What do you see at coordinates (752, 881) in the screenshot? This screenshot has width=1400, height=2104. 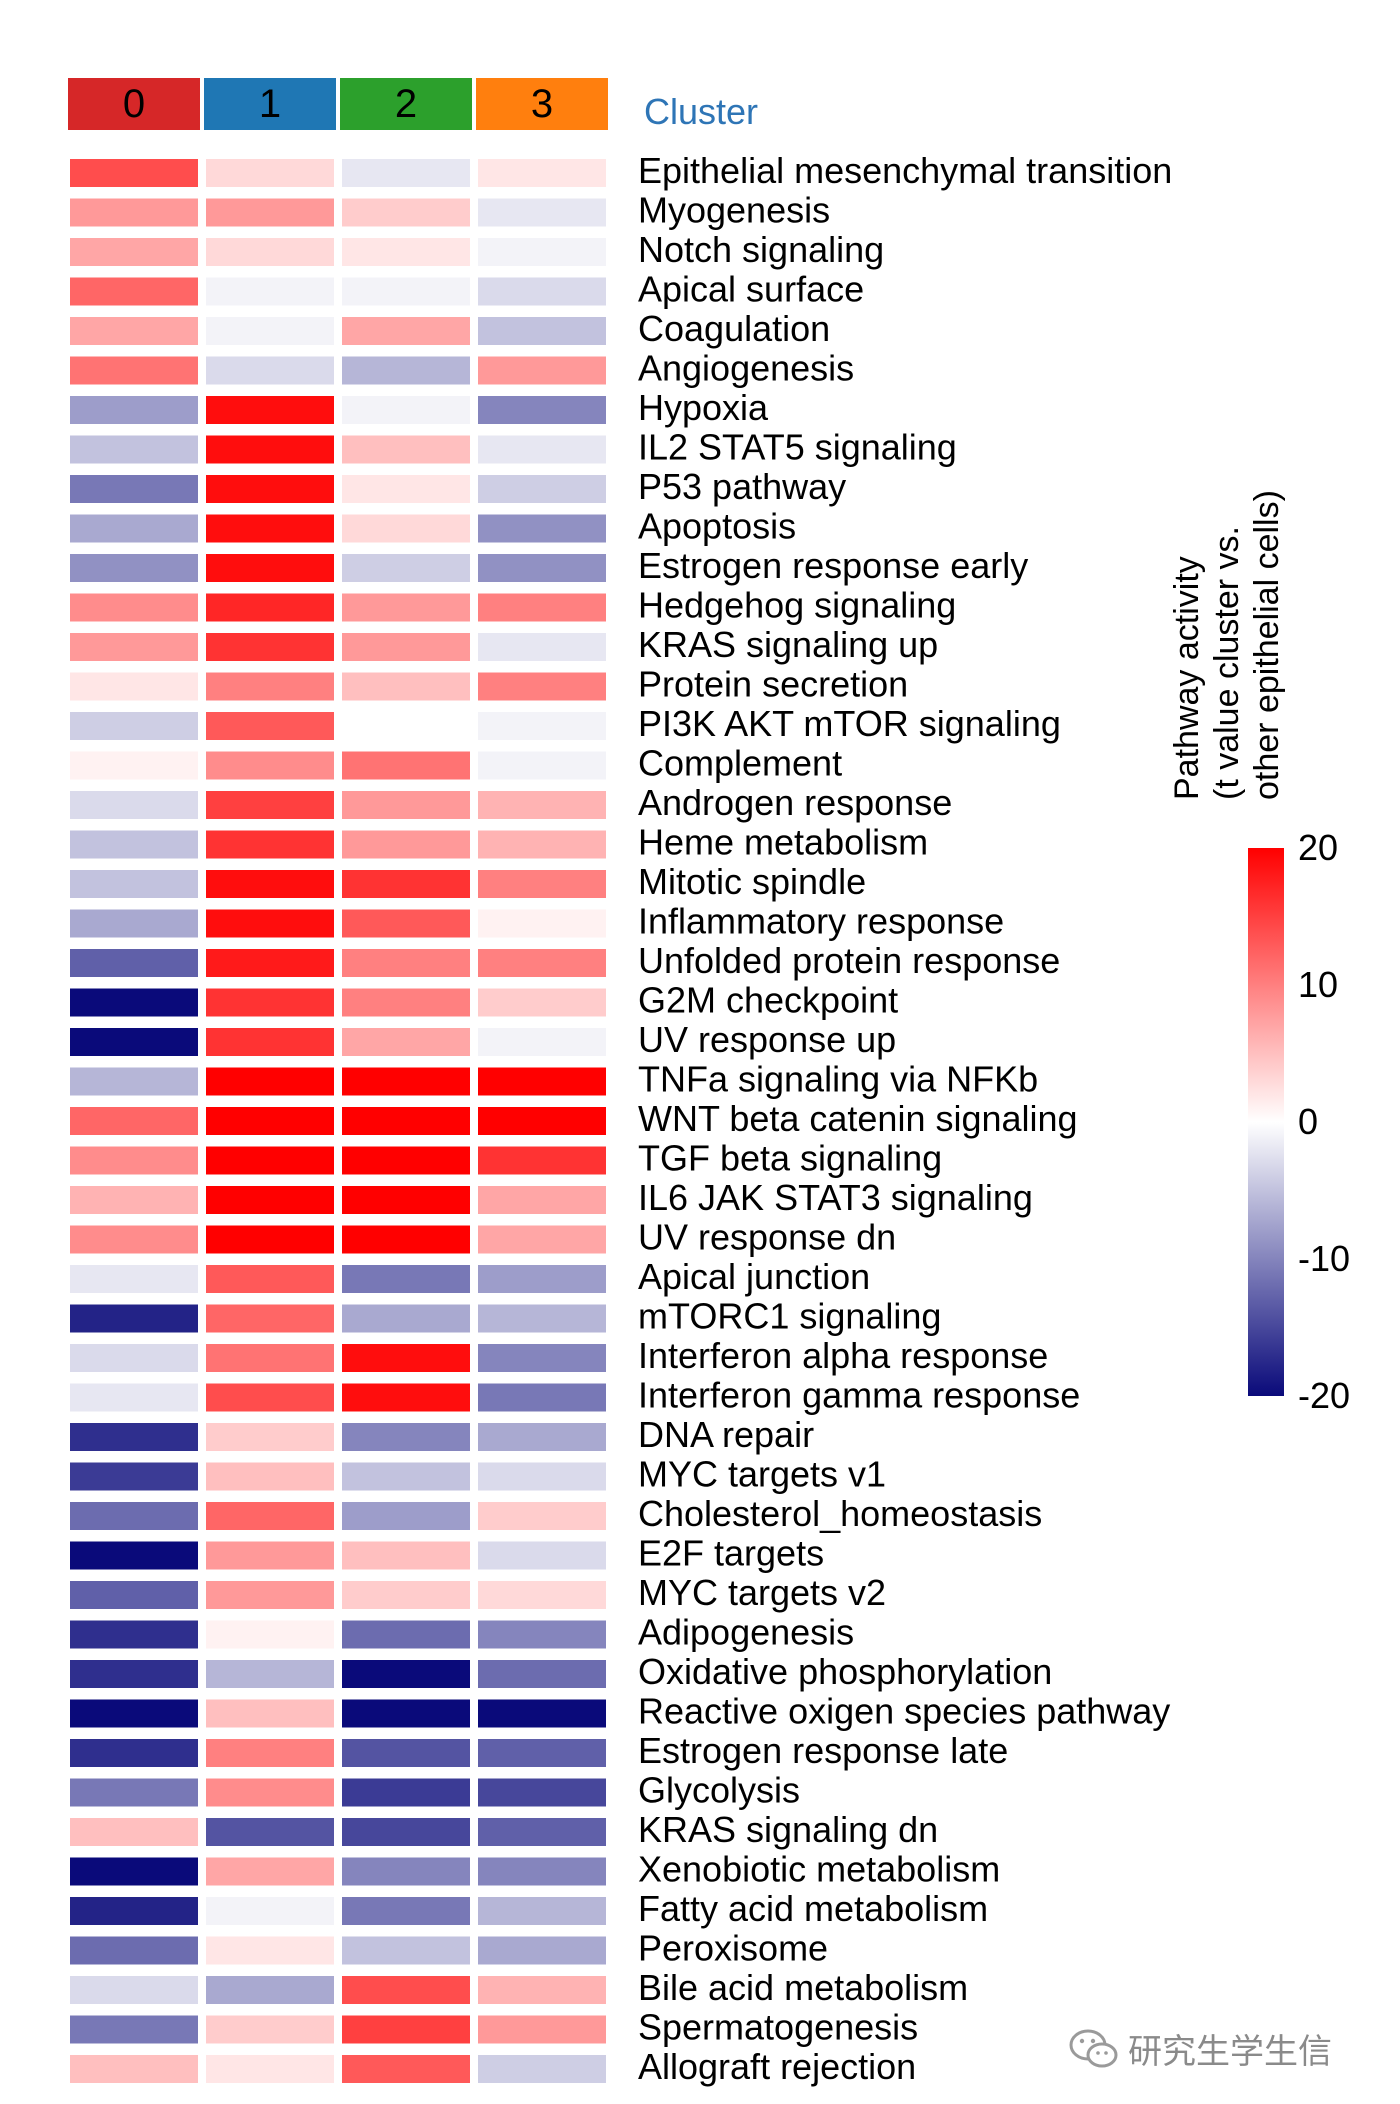 I see `row-label: Mitotic spindle` at bounding box center [752, 881].